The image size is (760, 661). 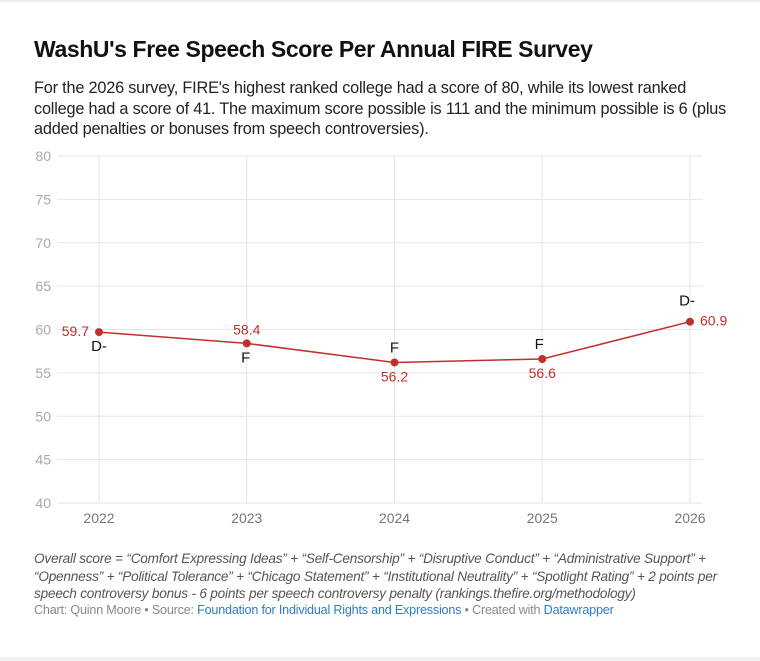 I want to click on y-tick-label: 50, so click(x=43, y=416).